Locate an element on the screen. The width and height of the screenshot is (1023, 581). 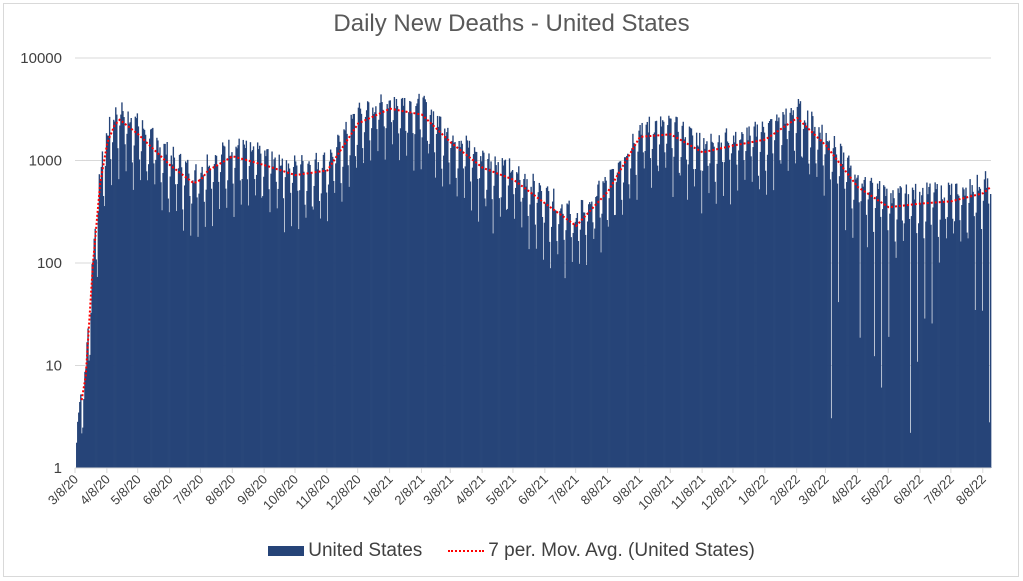
x-tick-label: 3/8/20 is located at coordinates (63, 490).